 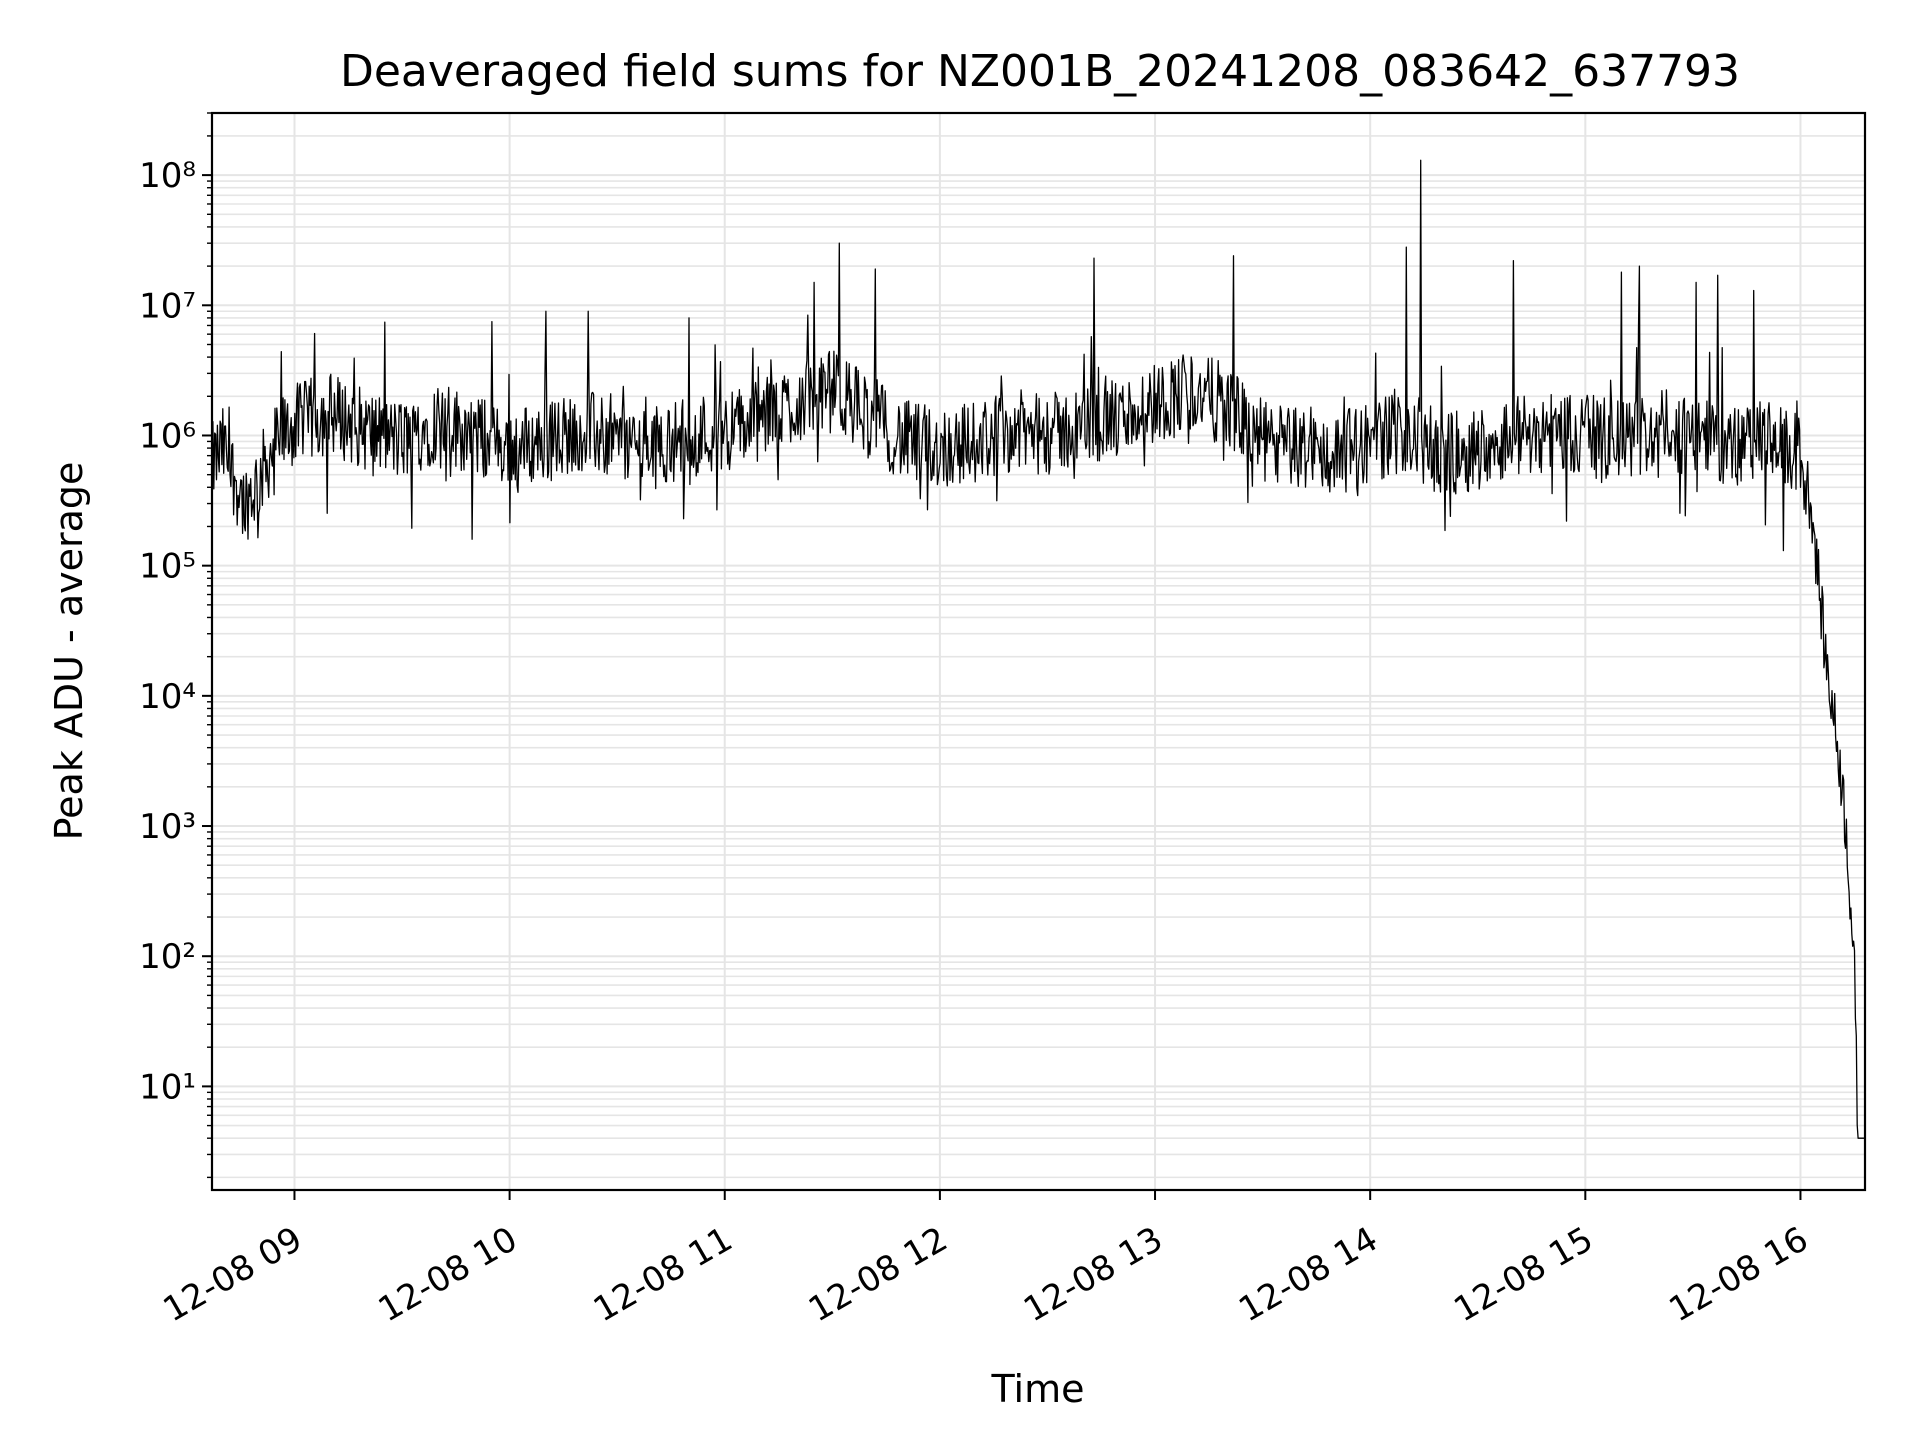 I want to click on x-axis-label: Time, so click(x=1038, y=1389).